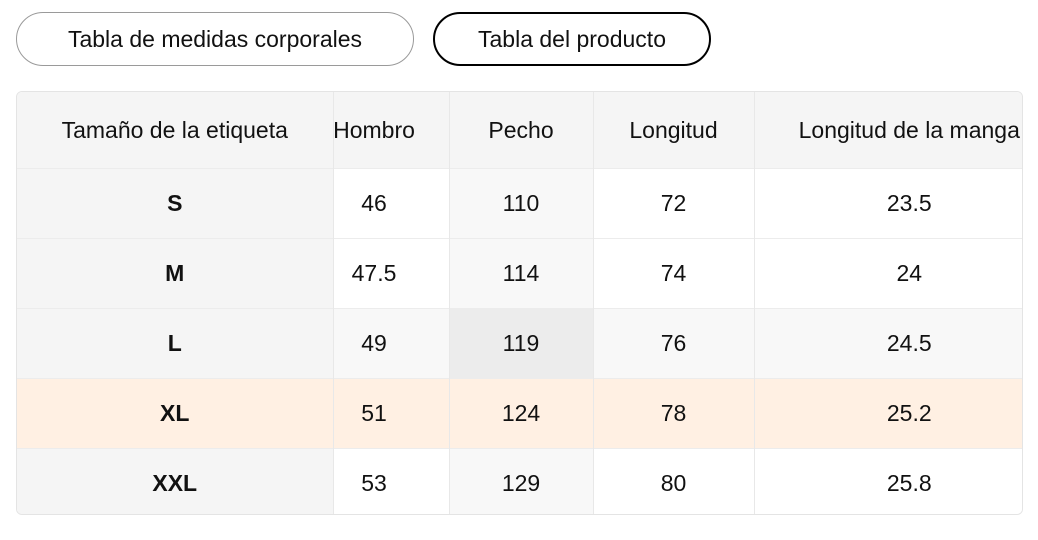 This screenshot has height=540, width=1038. I want to click on table-cell: 72, so click(673, 203).